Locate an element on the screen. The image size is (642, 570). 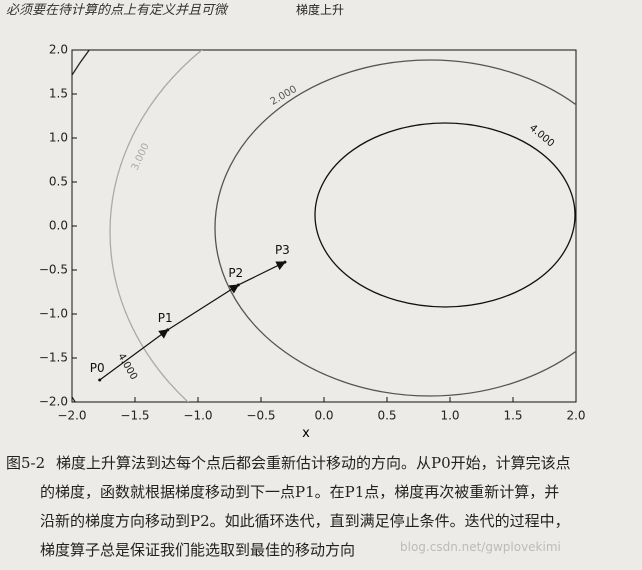
y-tick-label: 1.5 is located at coordinates (58, 94).